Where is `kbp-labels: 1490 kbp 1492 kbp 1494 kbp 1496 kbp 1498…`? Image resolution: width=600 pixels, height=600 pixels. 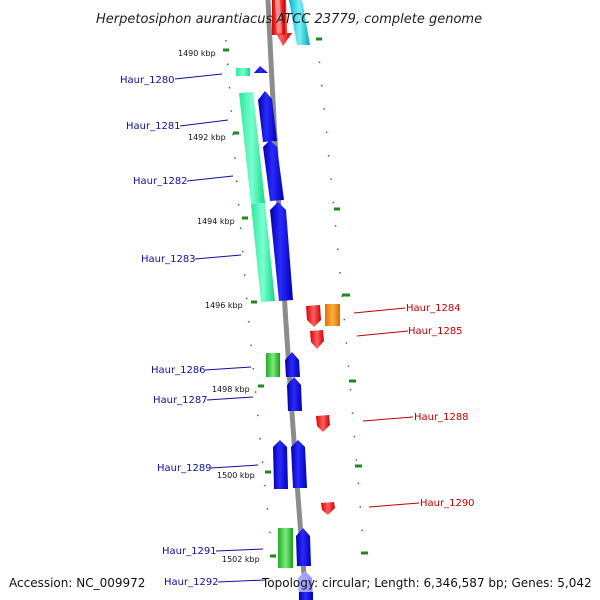
kbp-labels: 1490 kbp 1492 kbp 1494 kbp 1496 kbp 1498… is located at coordinates (219, 306).